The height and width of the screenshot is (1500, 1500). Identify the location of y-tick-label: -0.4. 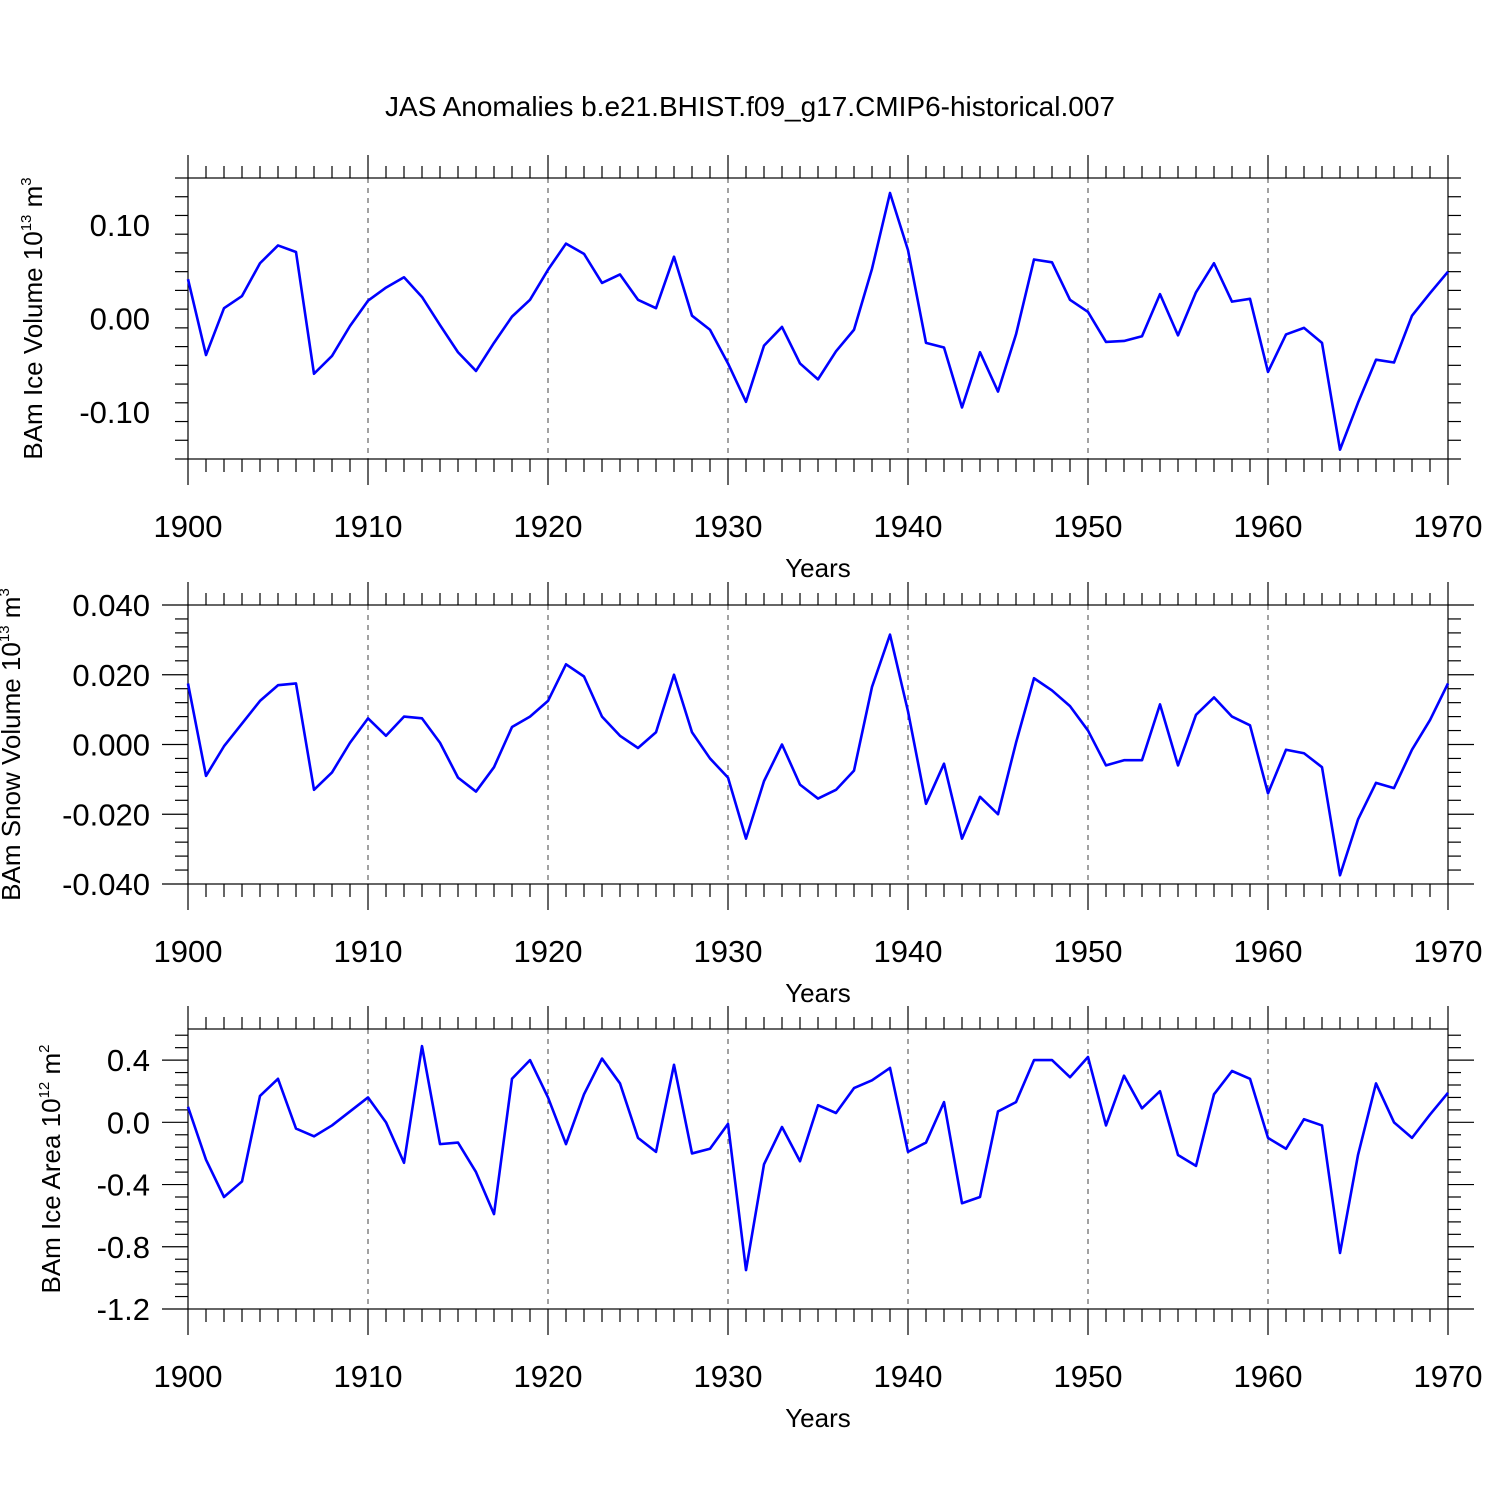
(123, 1185).